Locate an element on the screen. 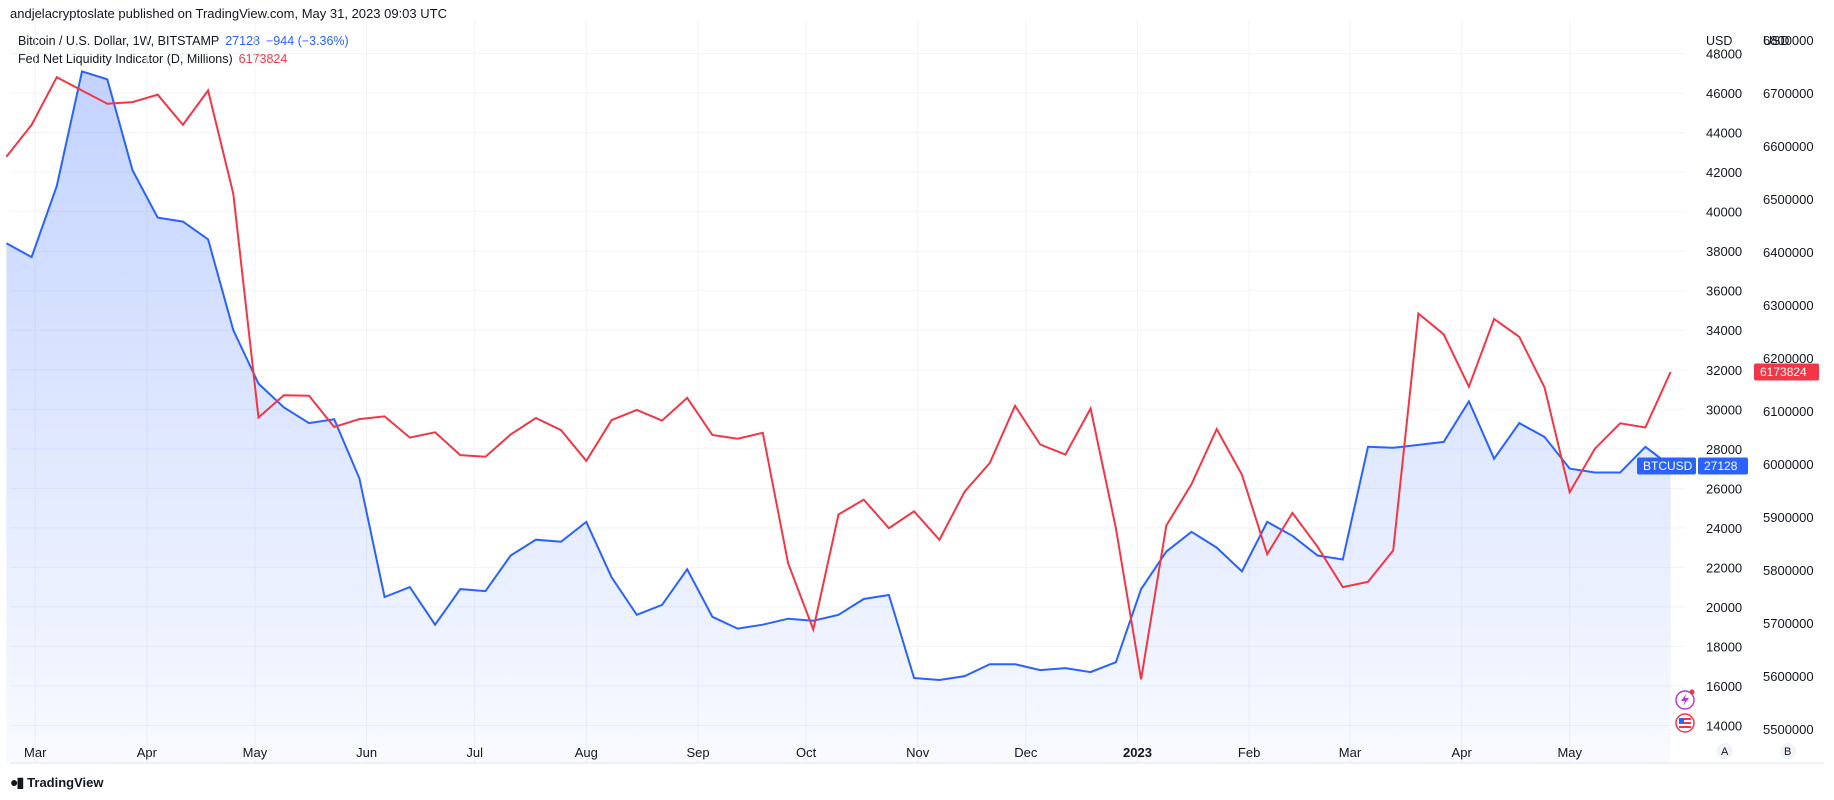 This screenshot has height=800, width=1834. btc-tick-label: 16000 is located at coordinates (1724, 686).